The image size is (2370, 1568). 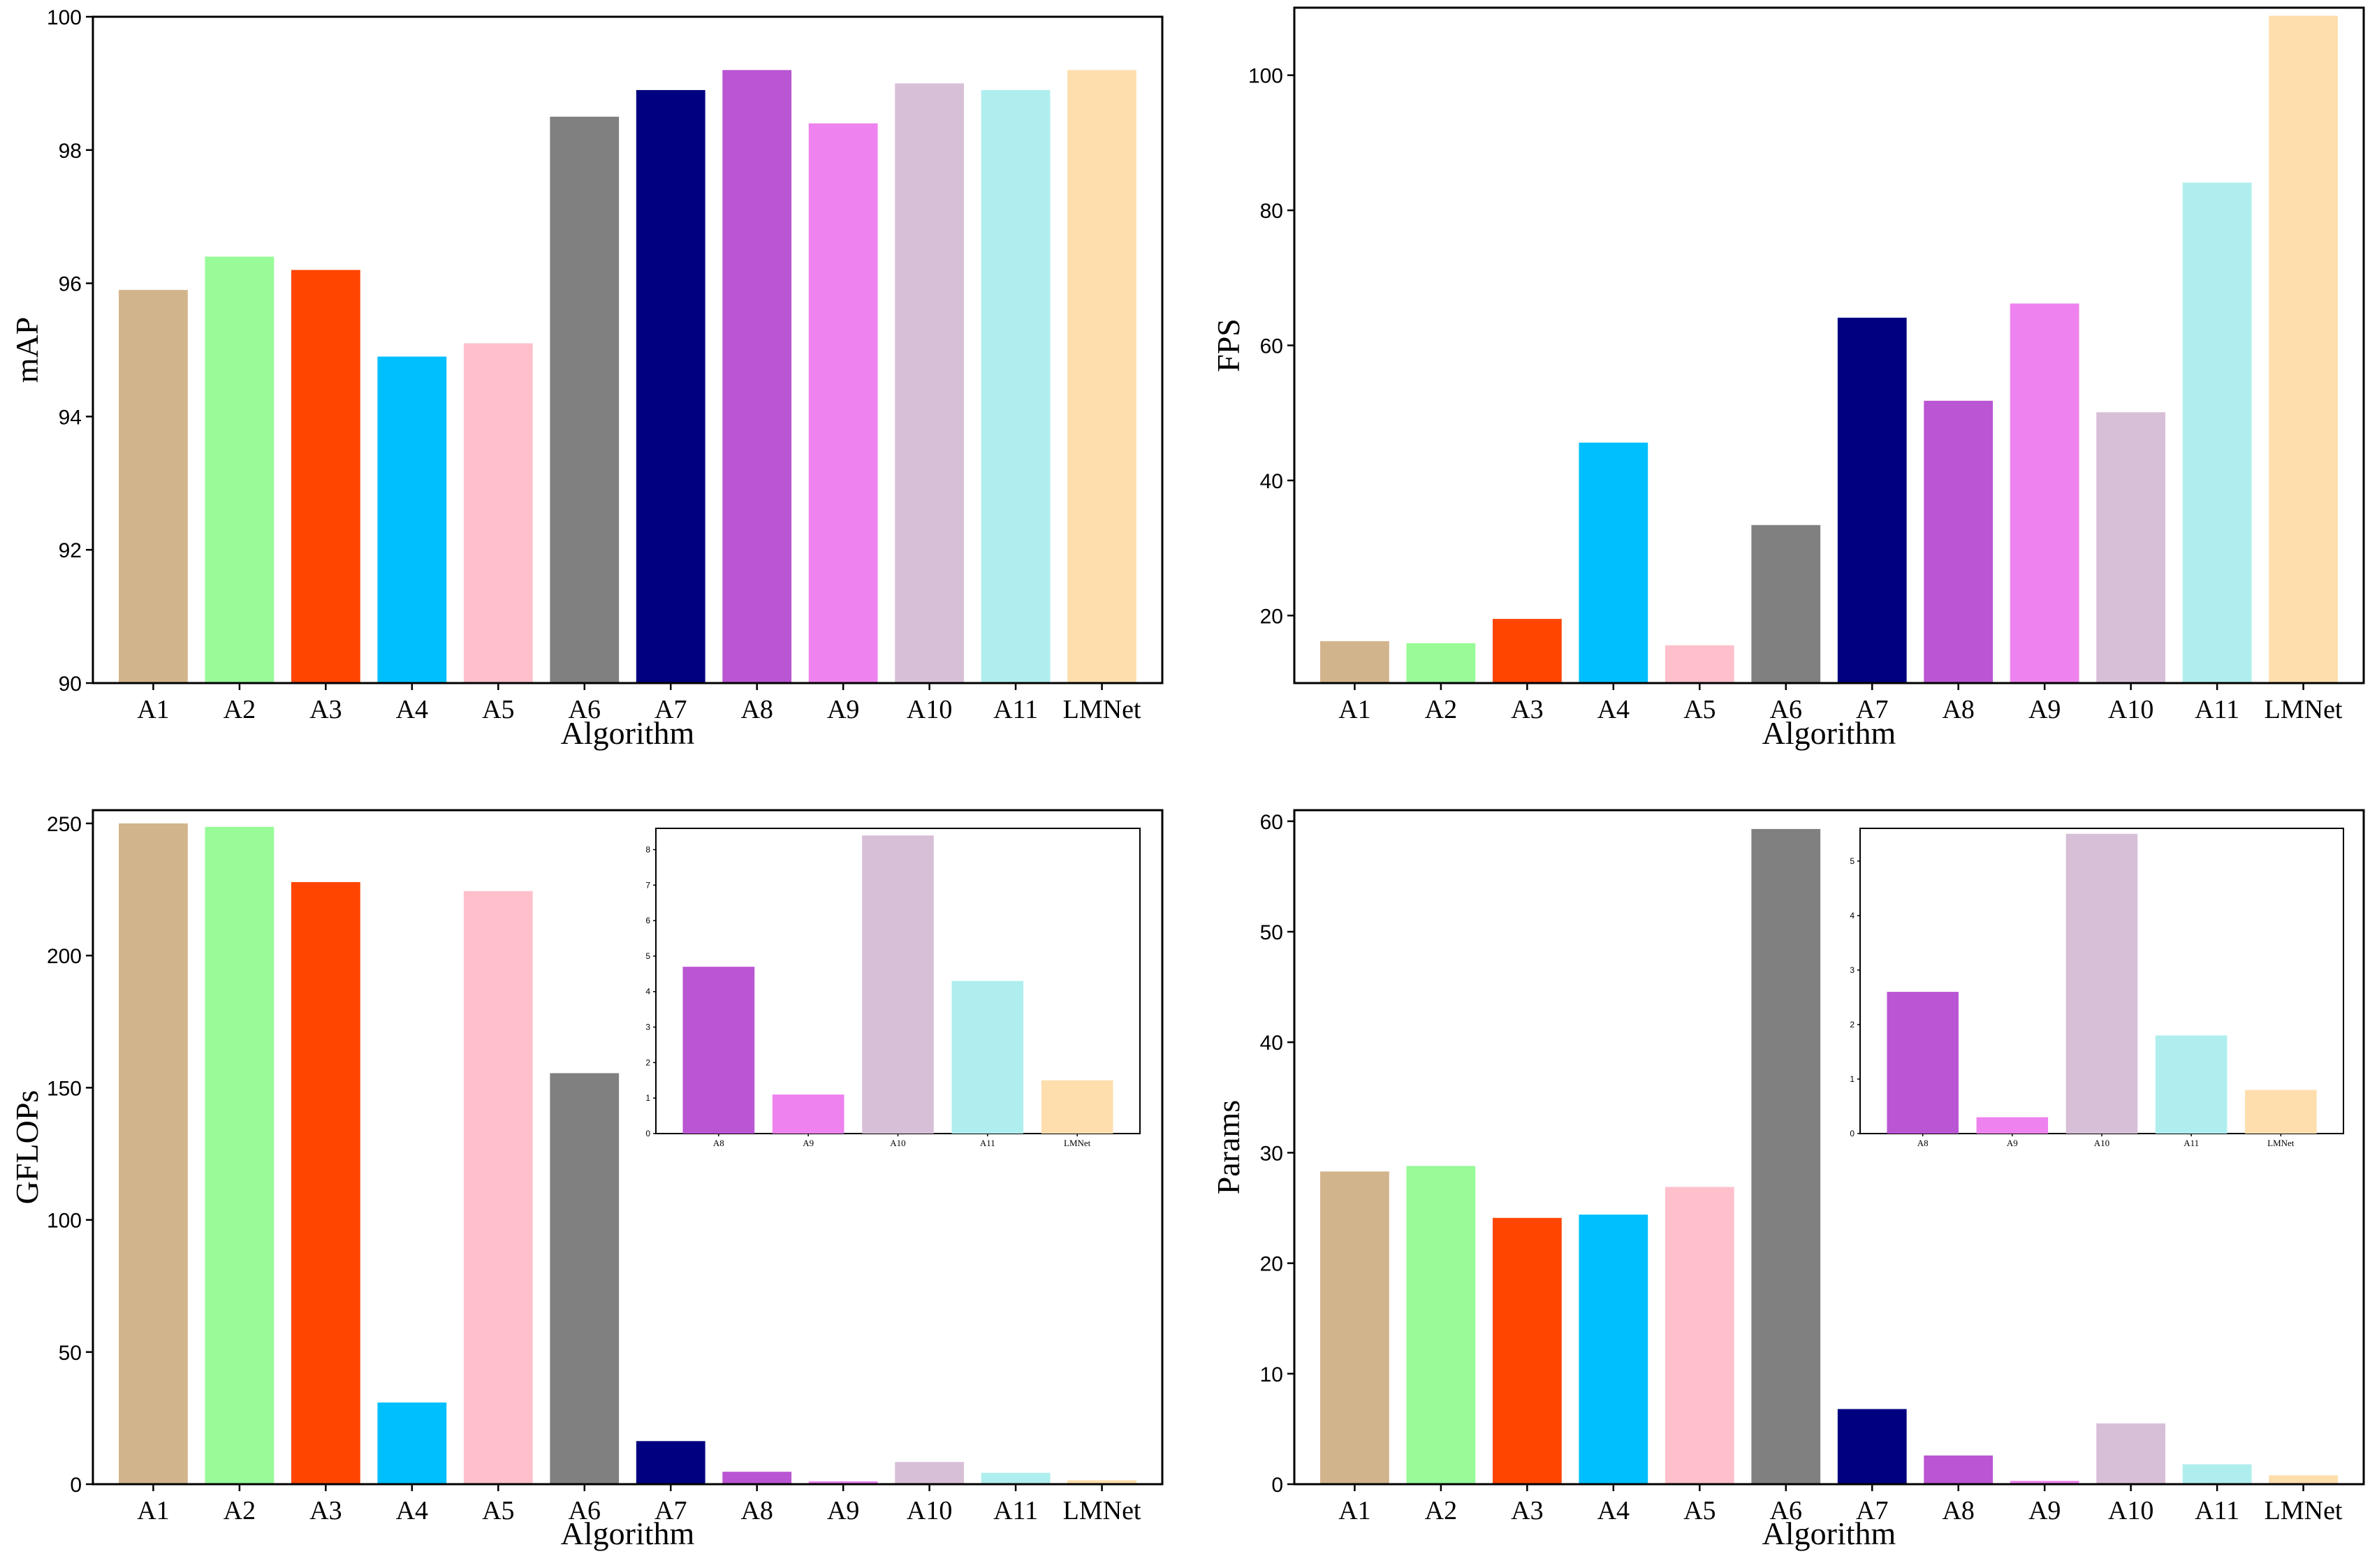 What do you see at coordinates (1853, 1133) in the screenshot?
I see `params-inset-ytick-label-0: 0` at bounding box center [1853, 1133].